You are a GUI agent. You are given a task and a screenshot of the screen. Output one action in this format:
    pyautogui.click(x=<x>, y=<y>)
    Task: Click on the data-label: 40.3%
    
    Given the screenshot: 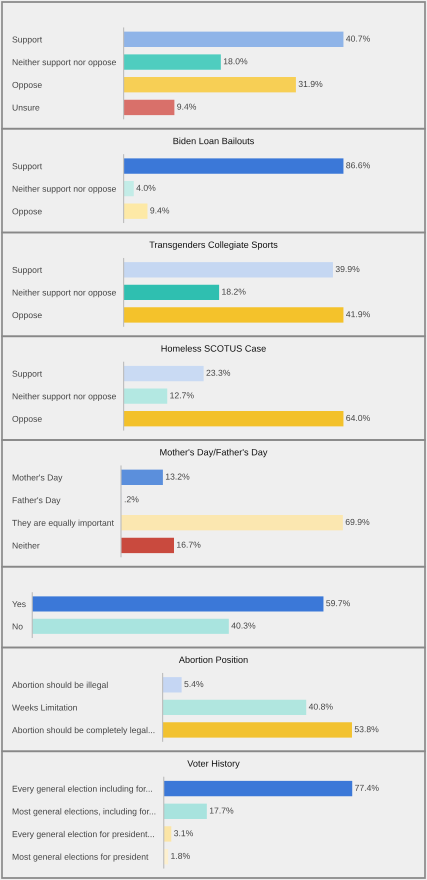 What is the action you would take?
    pyautogui.click(x=243, y=625)
    